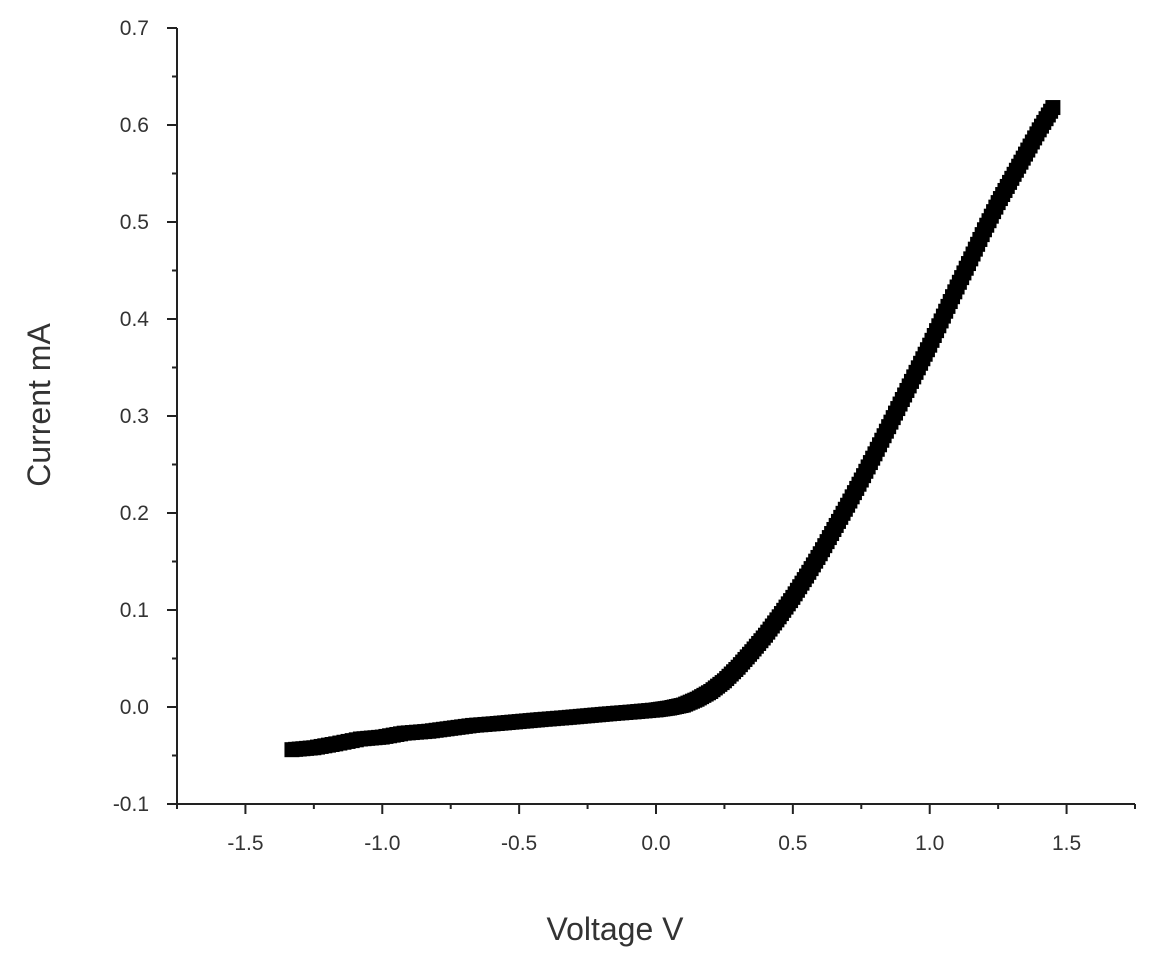 The image size is (1157, 961). What do you see at coordinates (519, 843) in the screenshot?
I see `x-tick-label: -0.5` at bounding box center [519, 843].